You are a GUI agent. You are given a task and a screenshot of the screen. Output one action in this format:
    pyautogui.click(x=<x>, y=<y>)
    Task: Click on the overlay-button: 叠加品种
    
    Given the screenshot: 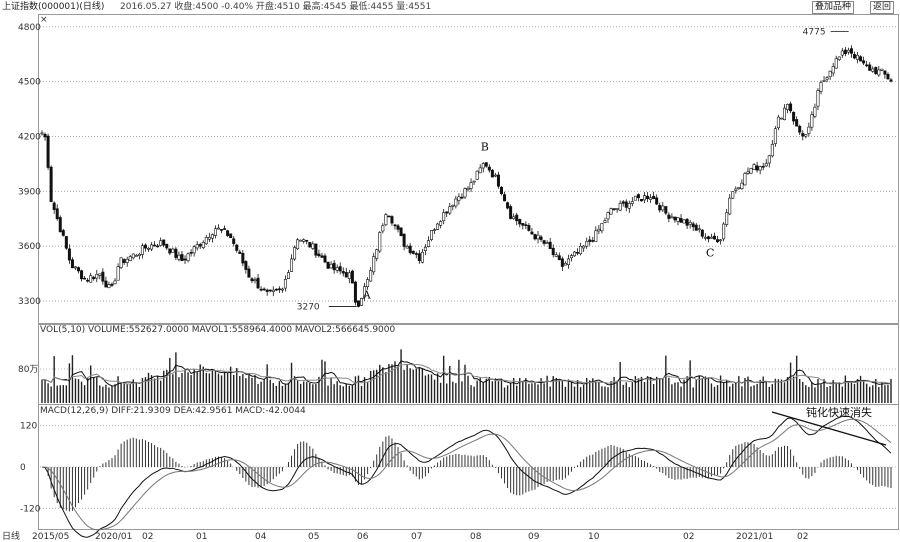 What is the action you would take?
    pyautogui.click(x=833, y=7)
    